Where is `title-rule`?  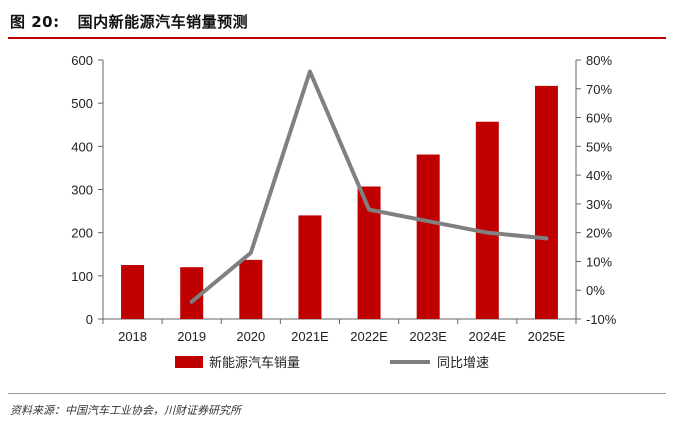
title-rule is located at coordinates (337, 38).